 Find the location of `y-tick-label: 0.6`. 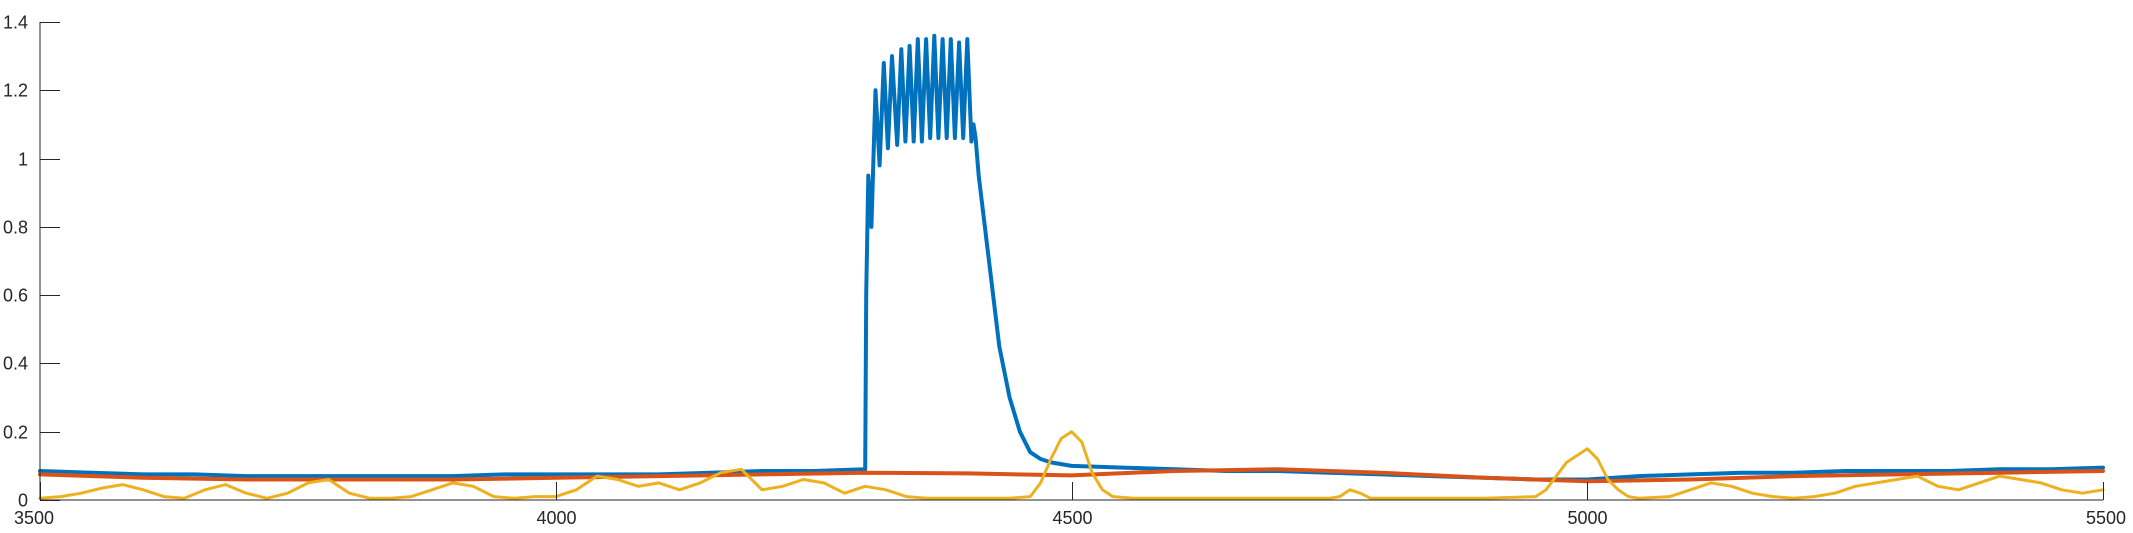

y-tick-label: 0.6 is located at coordinates (15, 296).